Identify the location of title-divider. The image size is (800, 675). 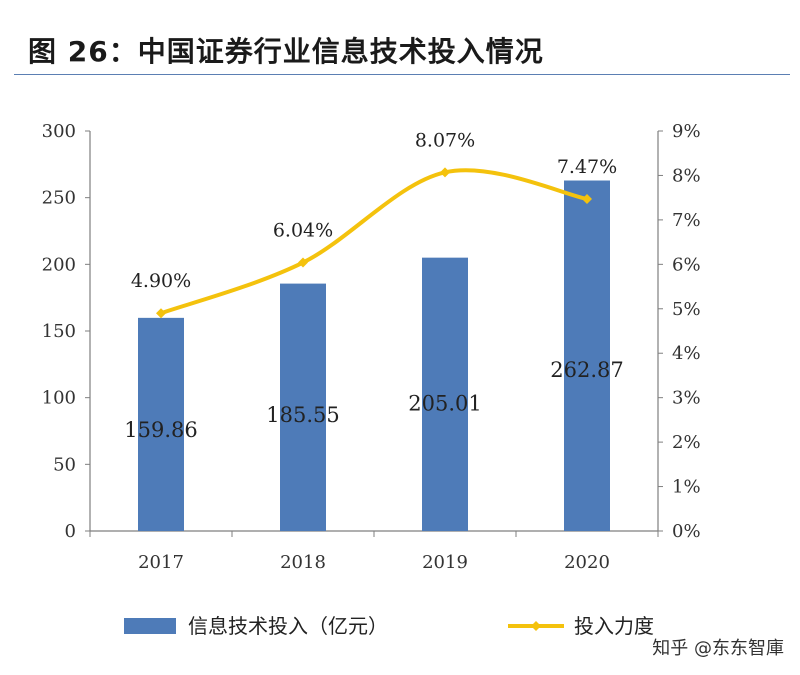
(402, 74).